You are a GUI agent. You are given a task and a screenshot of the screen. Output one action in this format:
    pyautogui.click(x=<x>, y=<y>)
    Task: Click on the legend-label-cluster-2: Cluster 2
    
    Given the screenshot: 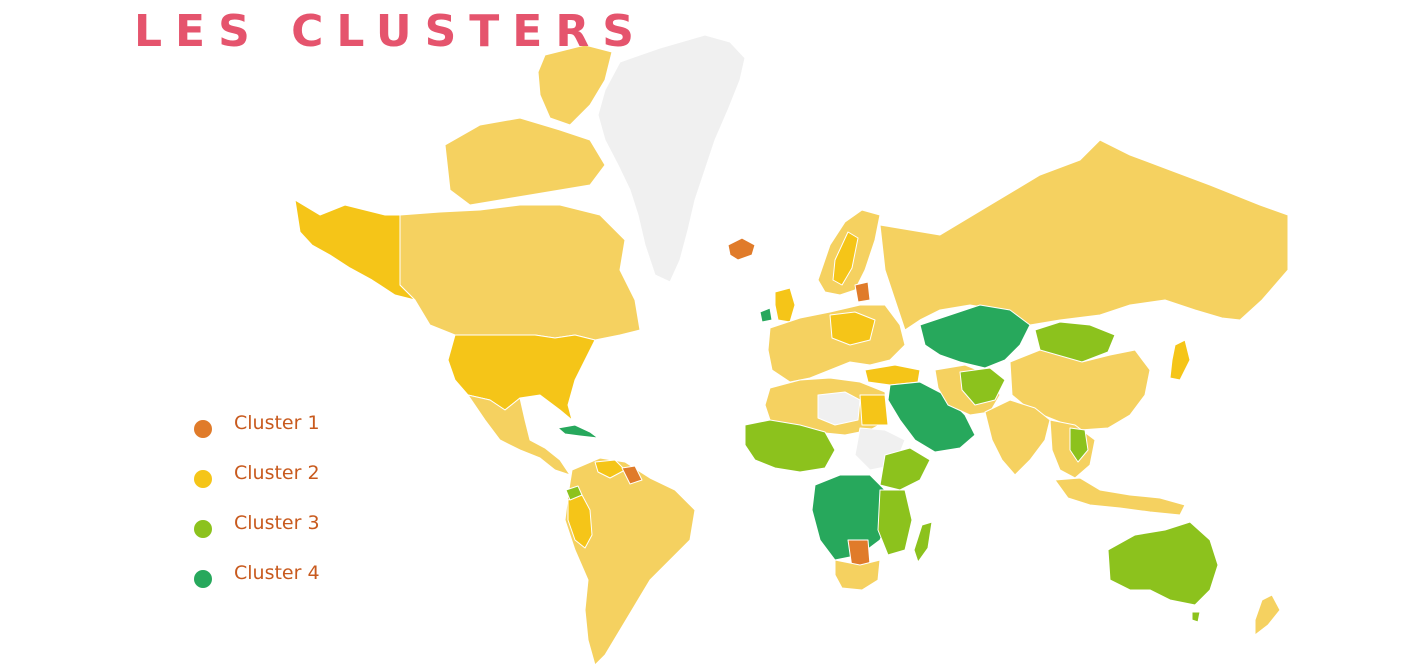 What is the action you would take?
    pyautogui.click(x=277, y=473)
    